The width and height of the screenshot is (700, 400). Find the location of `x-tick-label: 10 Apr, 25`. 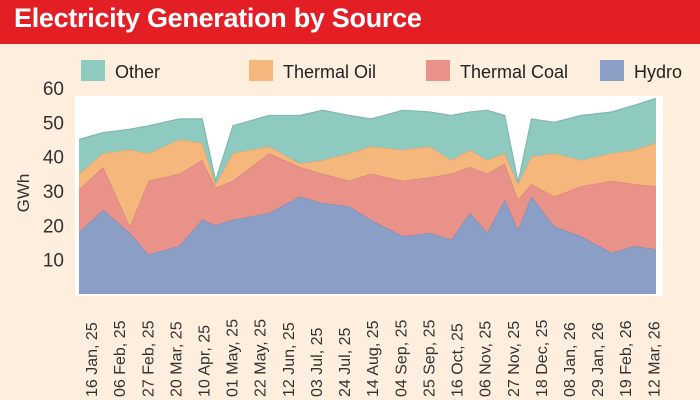

x-tick-label: 10 Apr, 25 is located at coordinates (205, 361).